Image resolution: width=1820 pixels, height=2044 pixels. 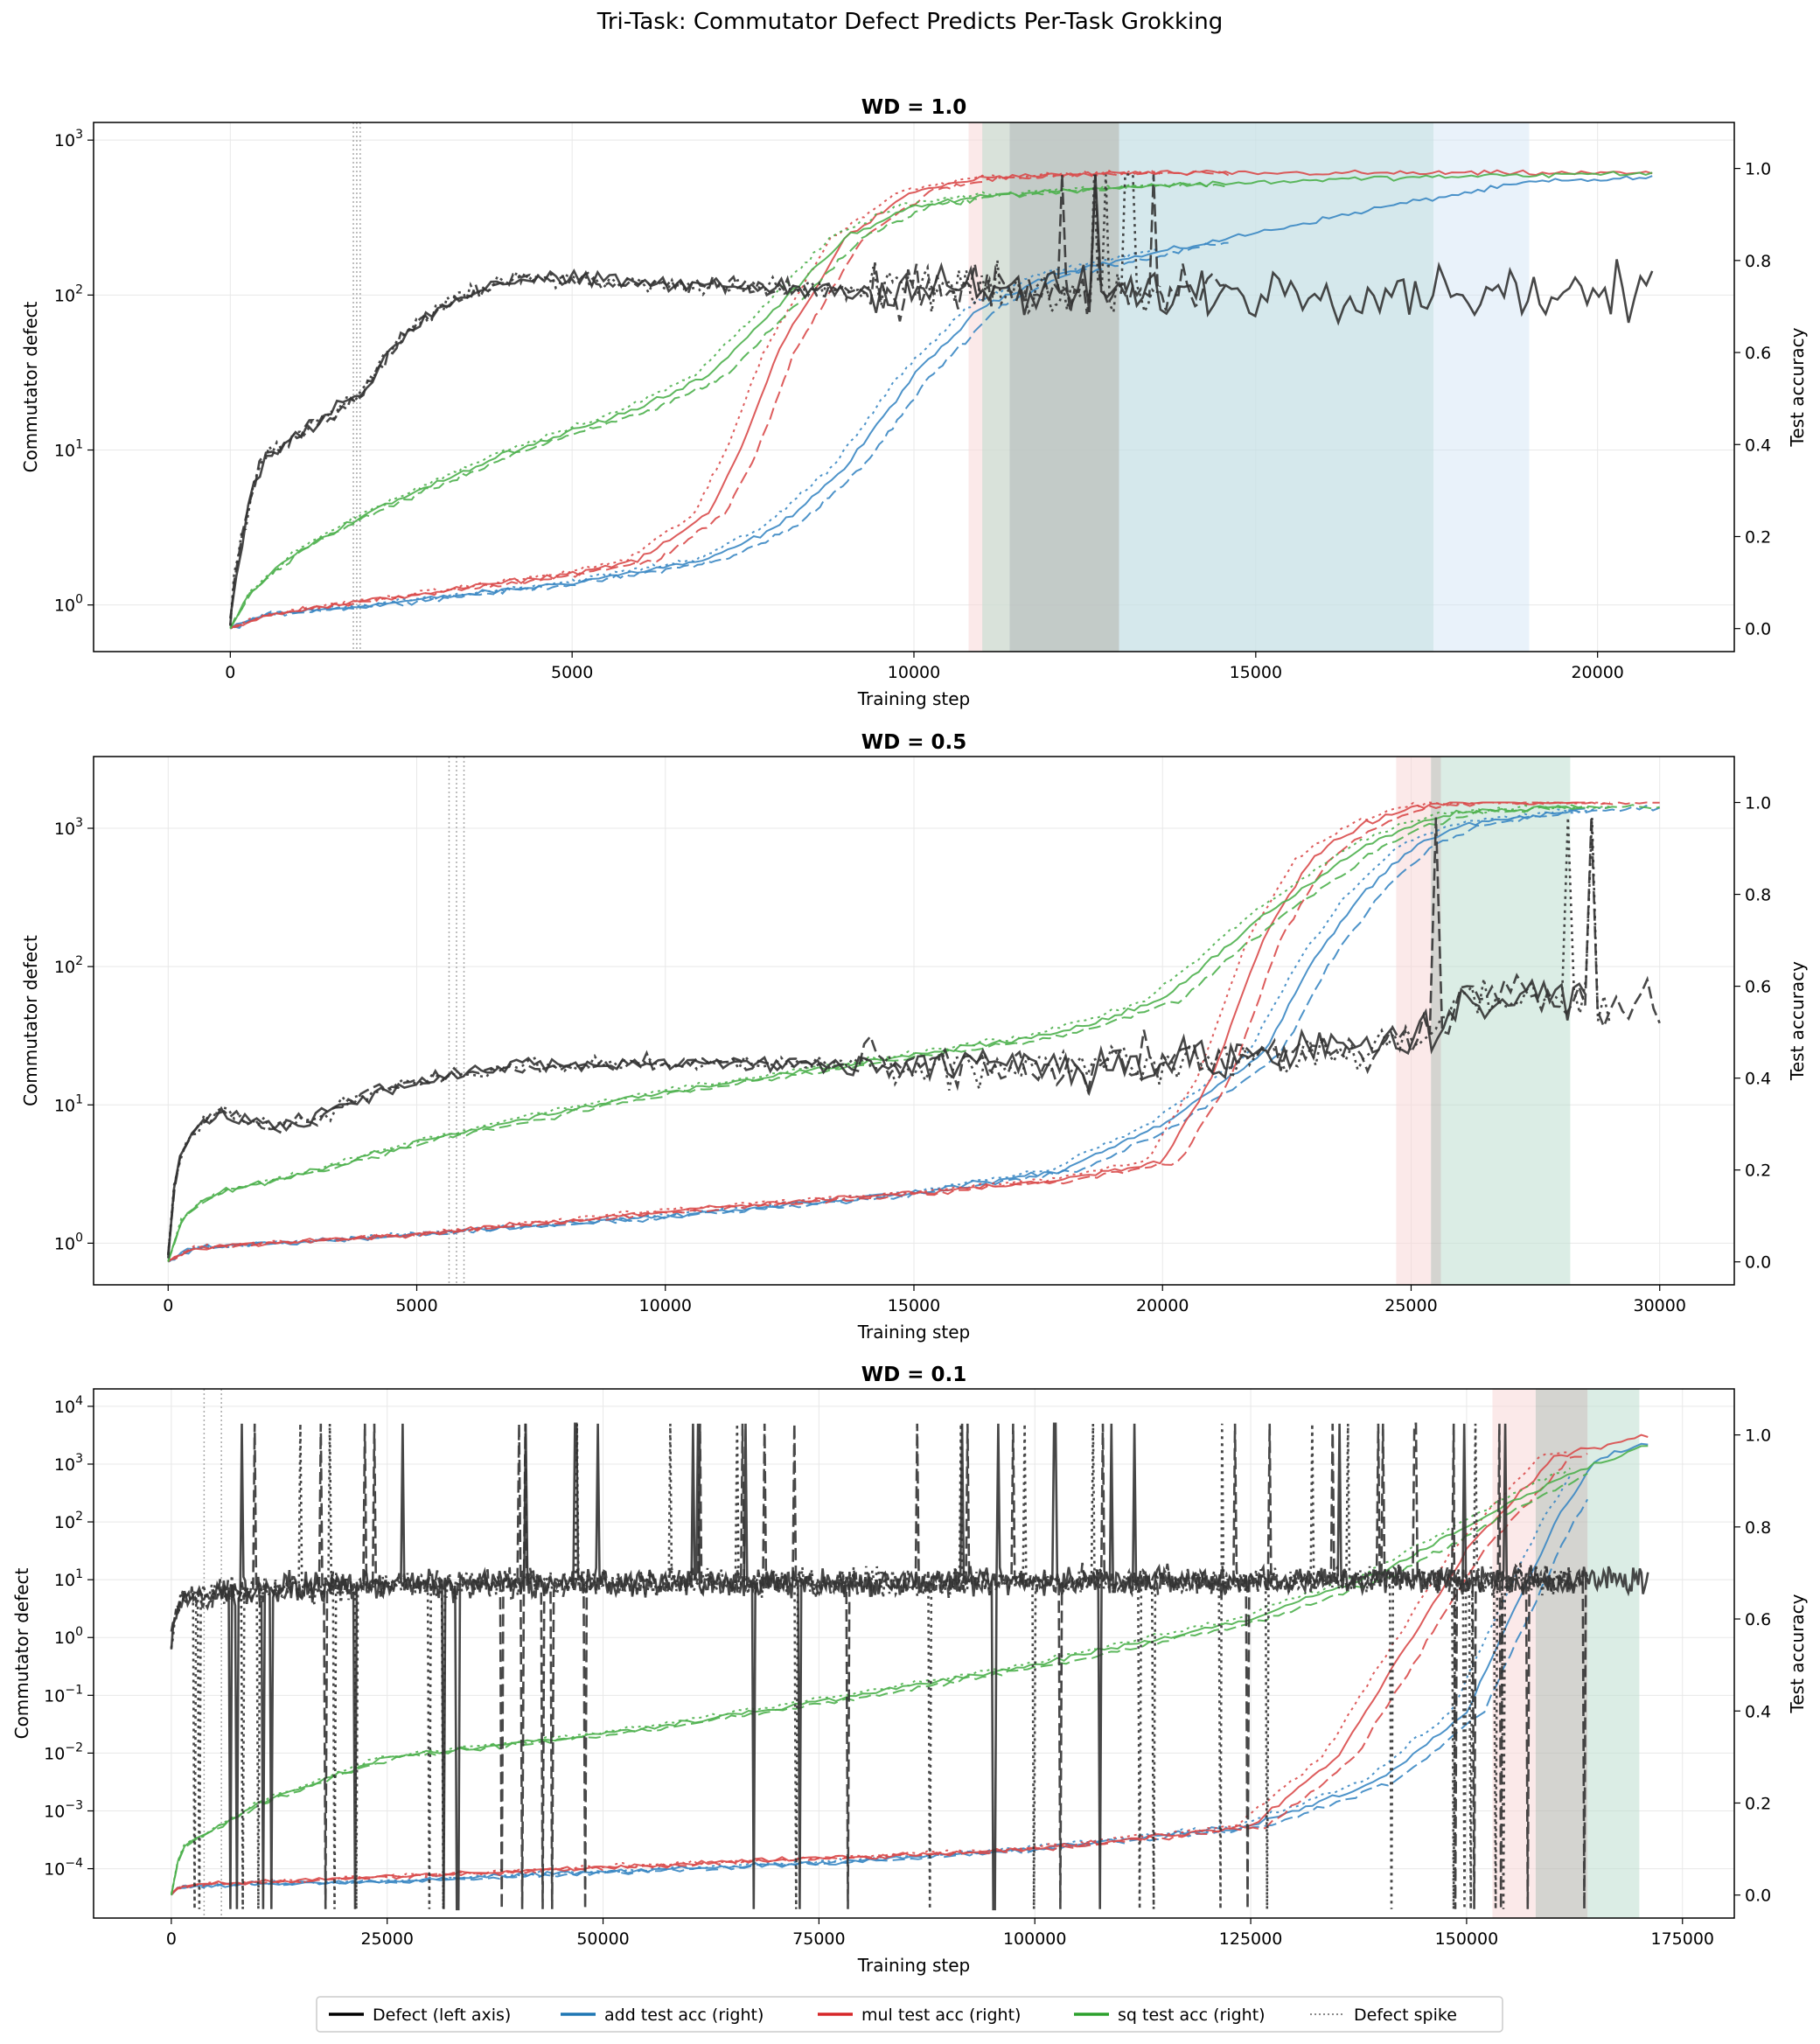 I want to click on legend-label: Defect spike, so click(x=1405, y=2015).